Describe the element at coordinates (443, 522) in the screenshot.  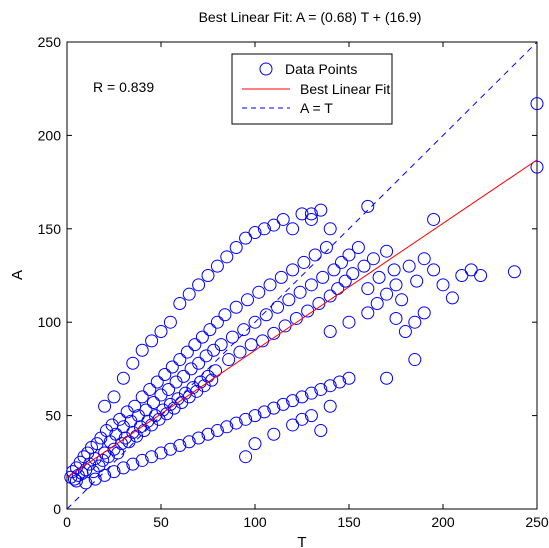
I see `x-tick-label: 200` at that location.